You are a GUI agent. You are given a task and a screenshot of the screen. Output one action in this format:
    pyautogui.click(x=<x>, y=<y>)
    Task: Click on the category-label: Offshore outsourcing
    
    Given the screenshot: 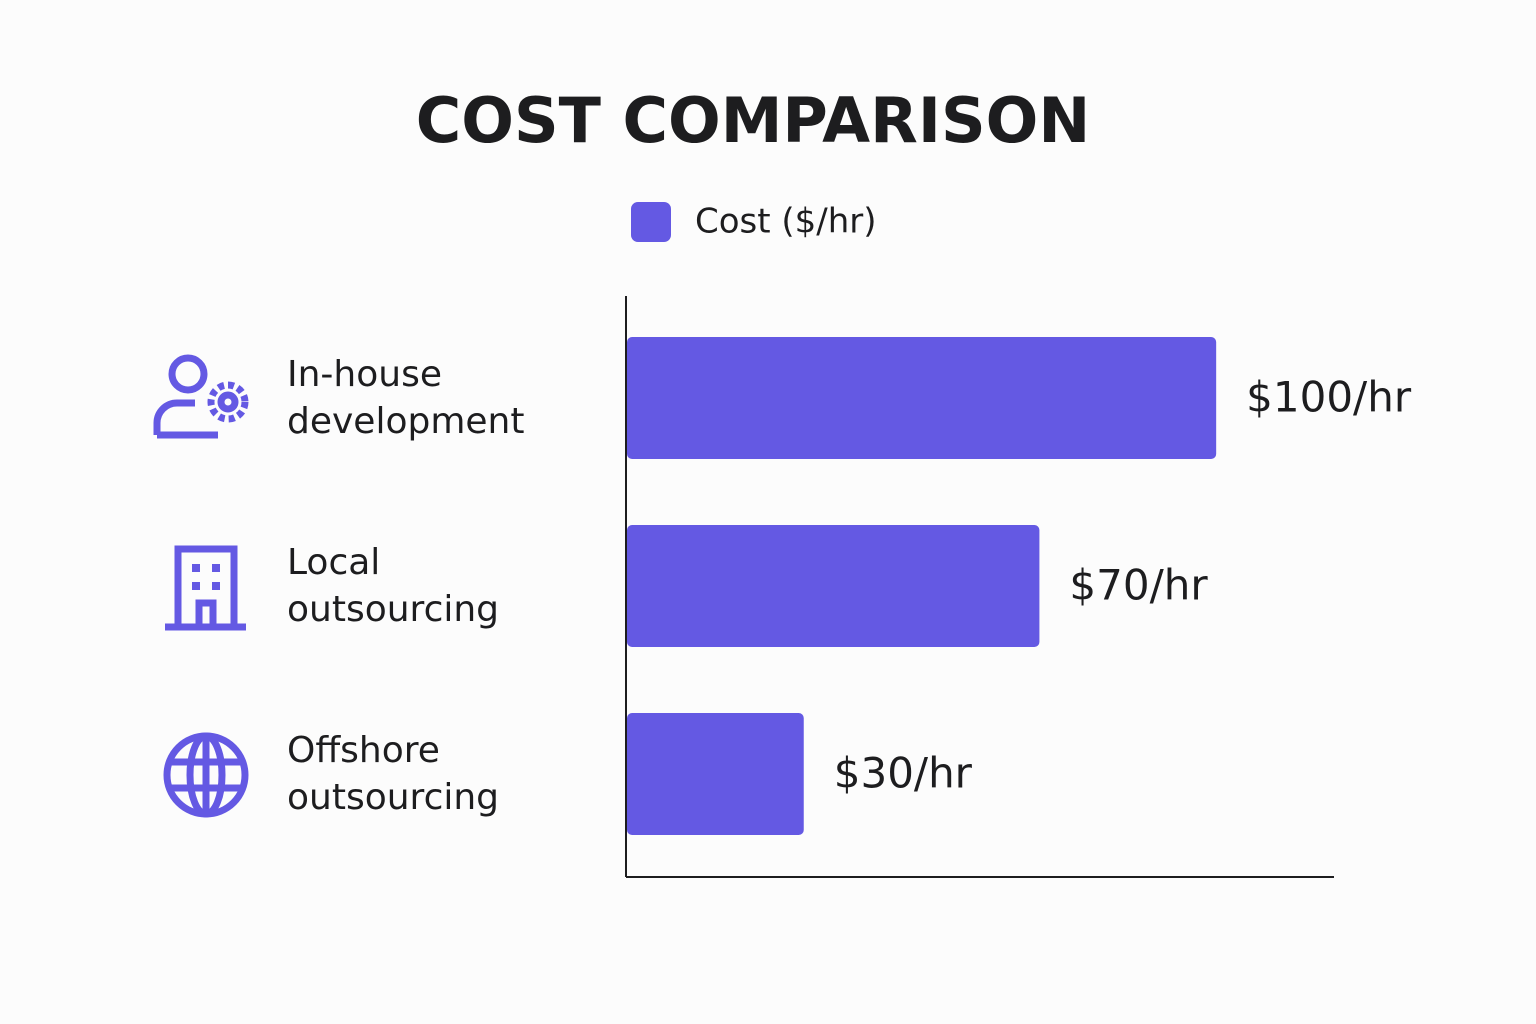 What is the action you would take?
    pyautogui.click(x=393, y=774)
    